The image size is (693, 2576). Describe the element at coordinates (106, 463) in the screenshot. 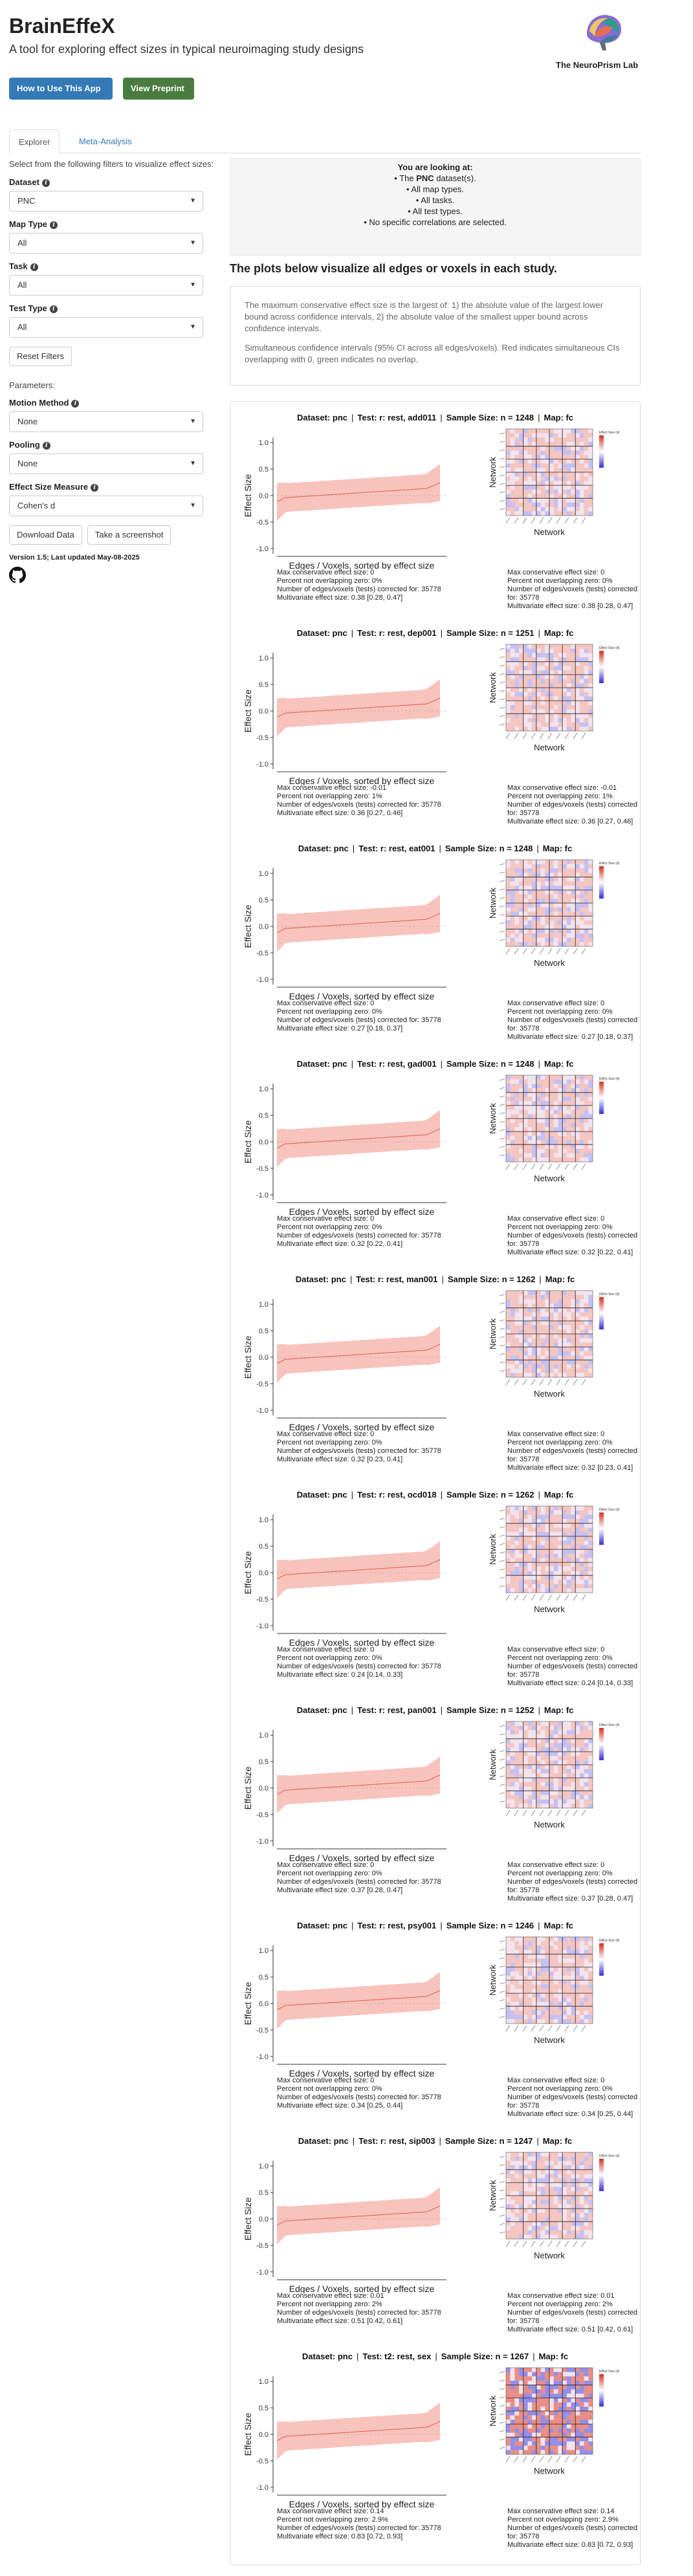

I see `pooling-select: None ▼` at that location.